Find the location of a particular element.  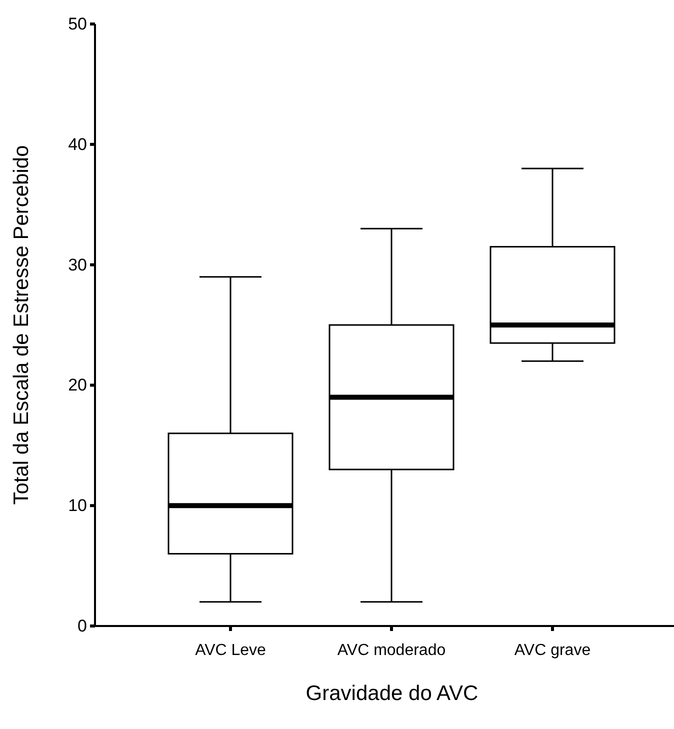

y-tick-label: 10 is located at coordinates (77, 506).